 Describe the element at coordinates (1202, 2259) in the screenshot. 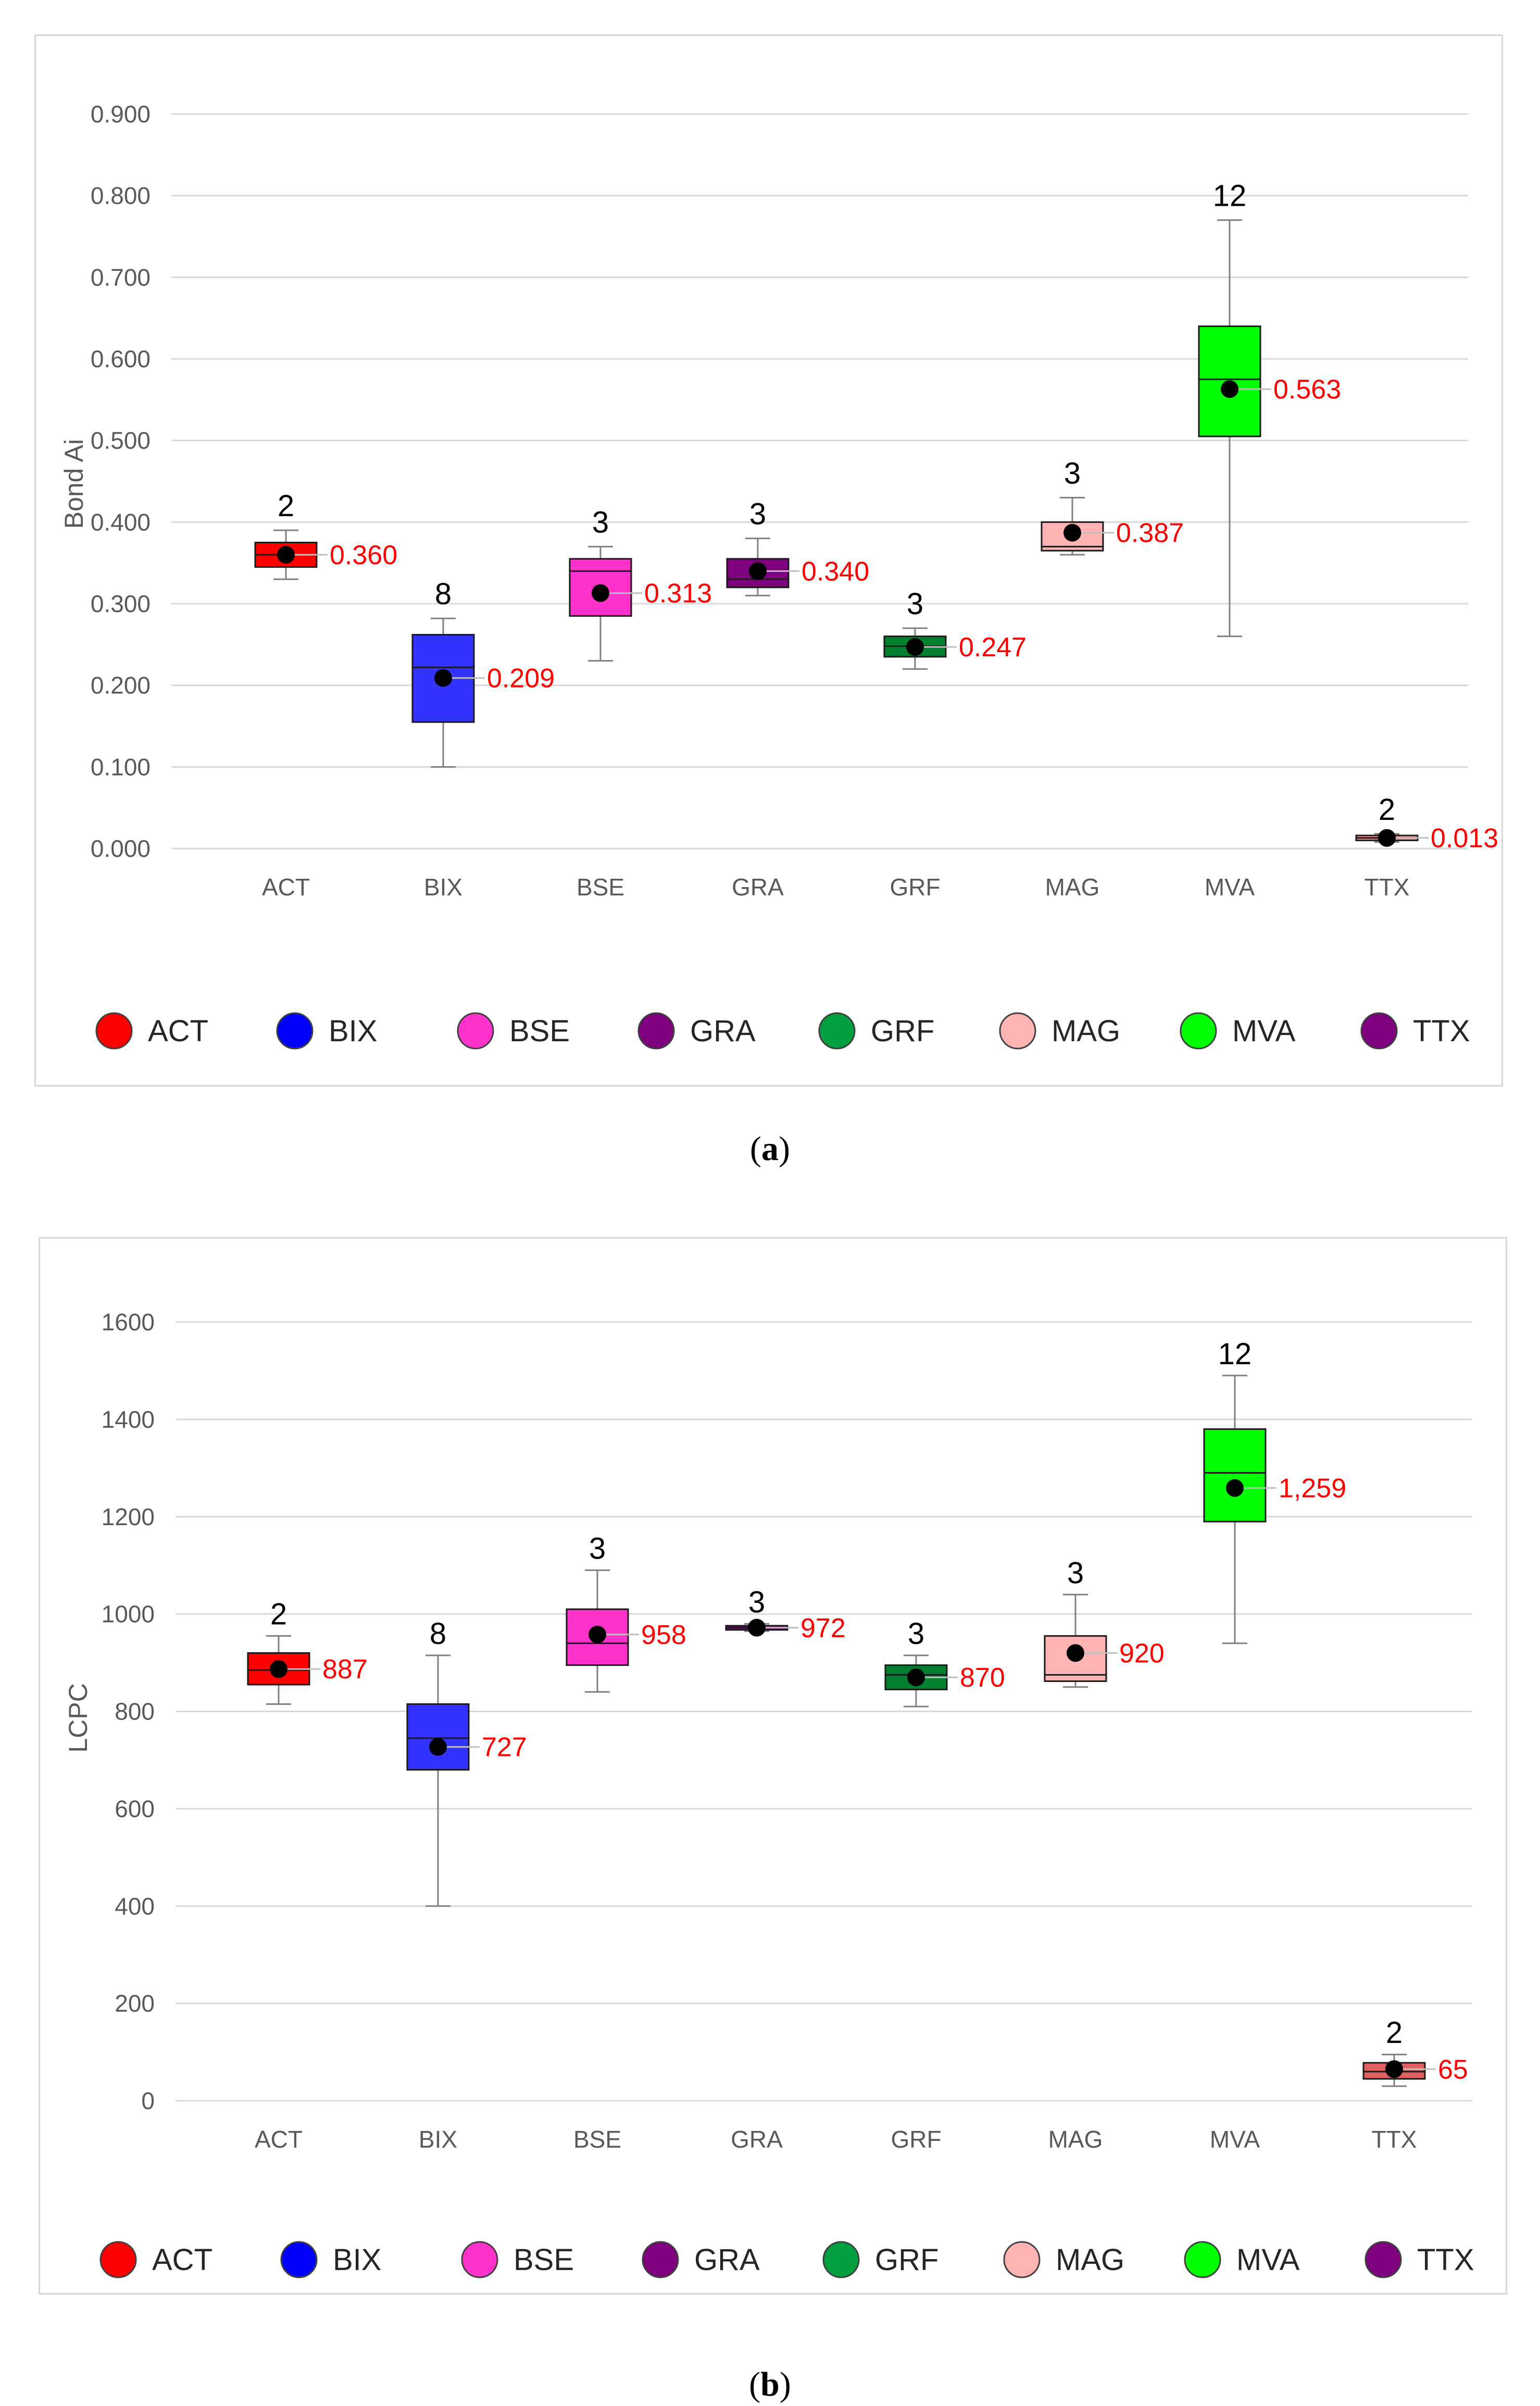

I see `legend-marker-mva` at that location.